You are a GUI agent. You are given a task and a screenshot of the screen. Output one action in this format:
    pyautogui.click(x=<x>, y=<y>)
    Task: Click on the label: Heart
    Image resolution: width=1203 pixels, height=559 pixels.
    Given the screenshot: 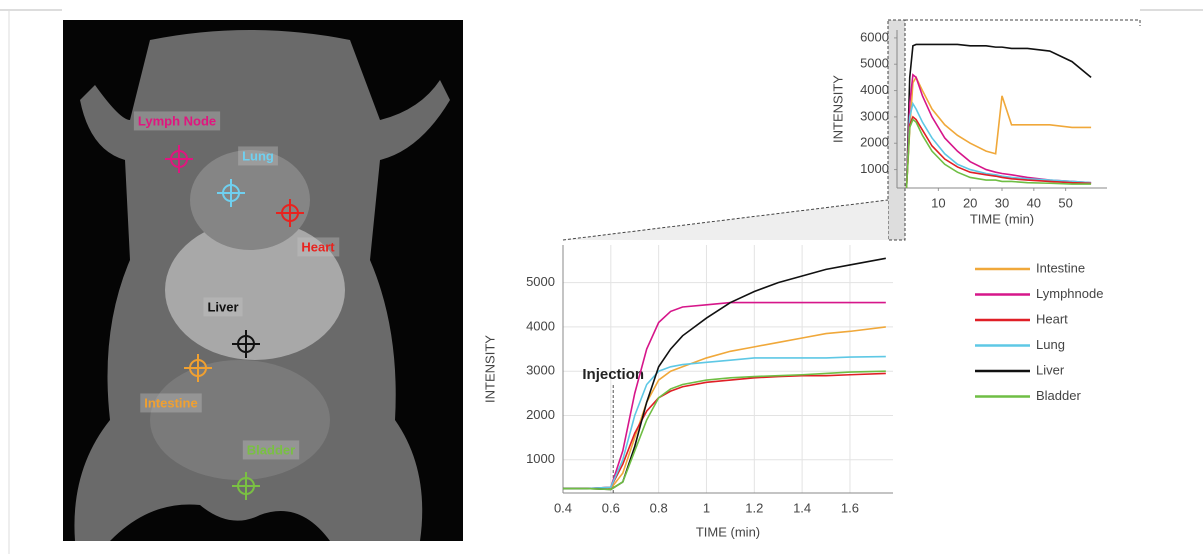 What is the action you would take?
    pyautogui.click(x=318, y=246)
    